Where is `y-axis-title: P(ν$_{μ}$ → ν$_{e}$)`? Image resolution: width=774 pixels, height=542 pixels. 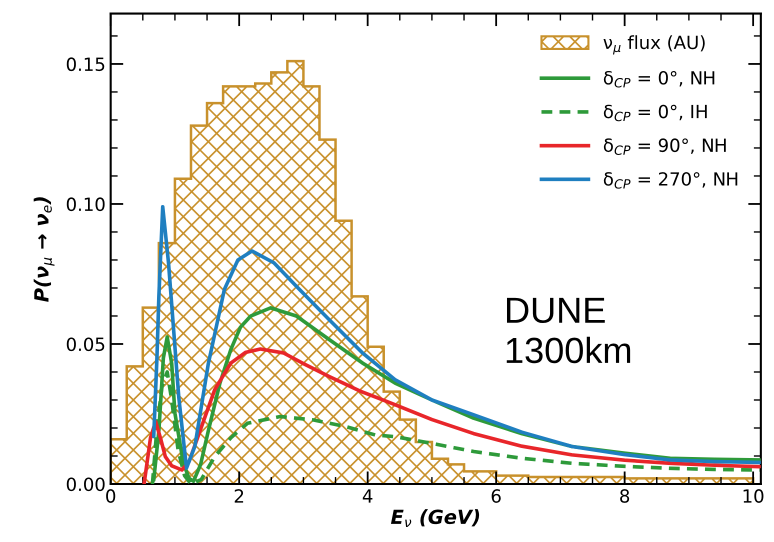 y-axis-title: P(ν$_{μ}$ → ν$_{e}$) is located at coordinates (44, 249).